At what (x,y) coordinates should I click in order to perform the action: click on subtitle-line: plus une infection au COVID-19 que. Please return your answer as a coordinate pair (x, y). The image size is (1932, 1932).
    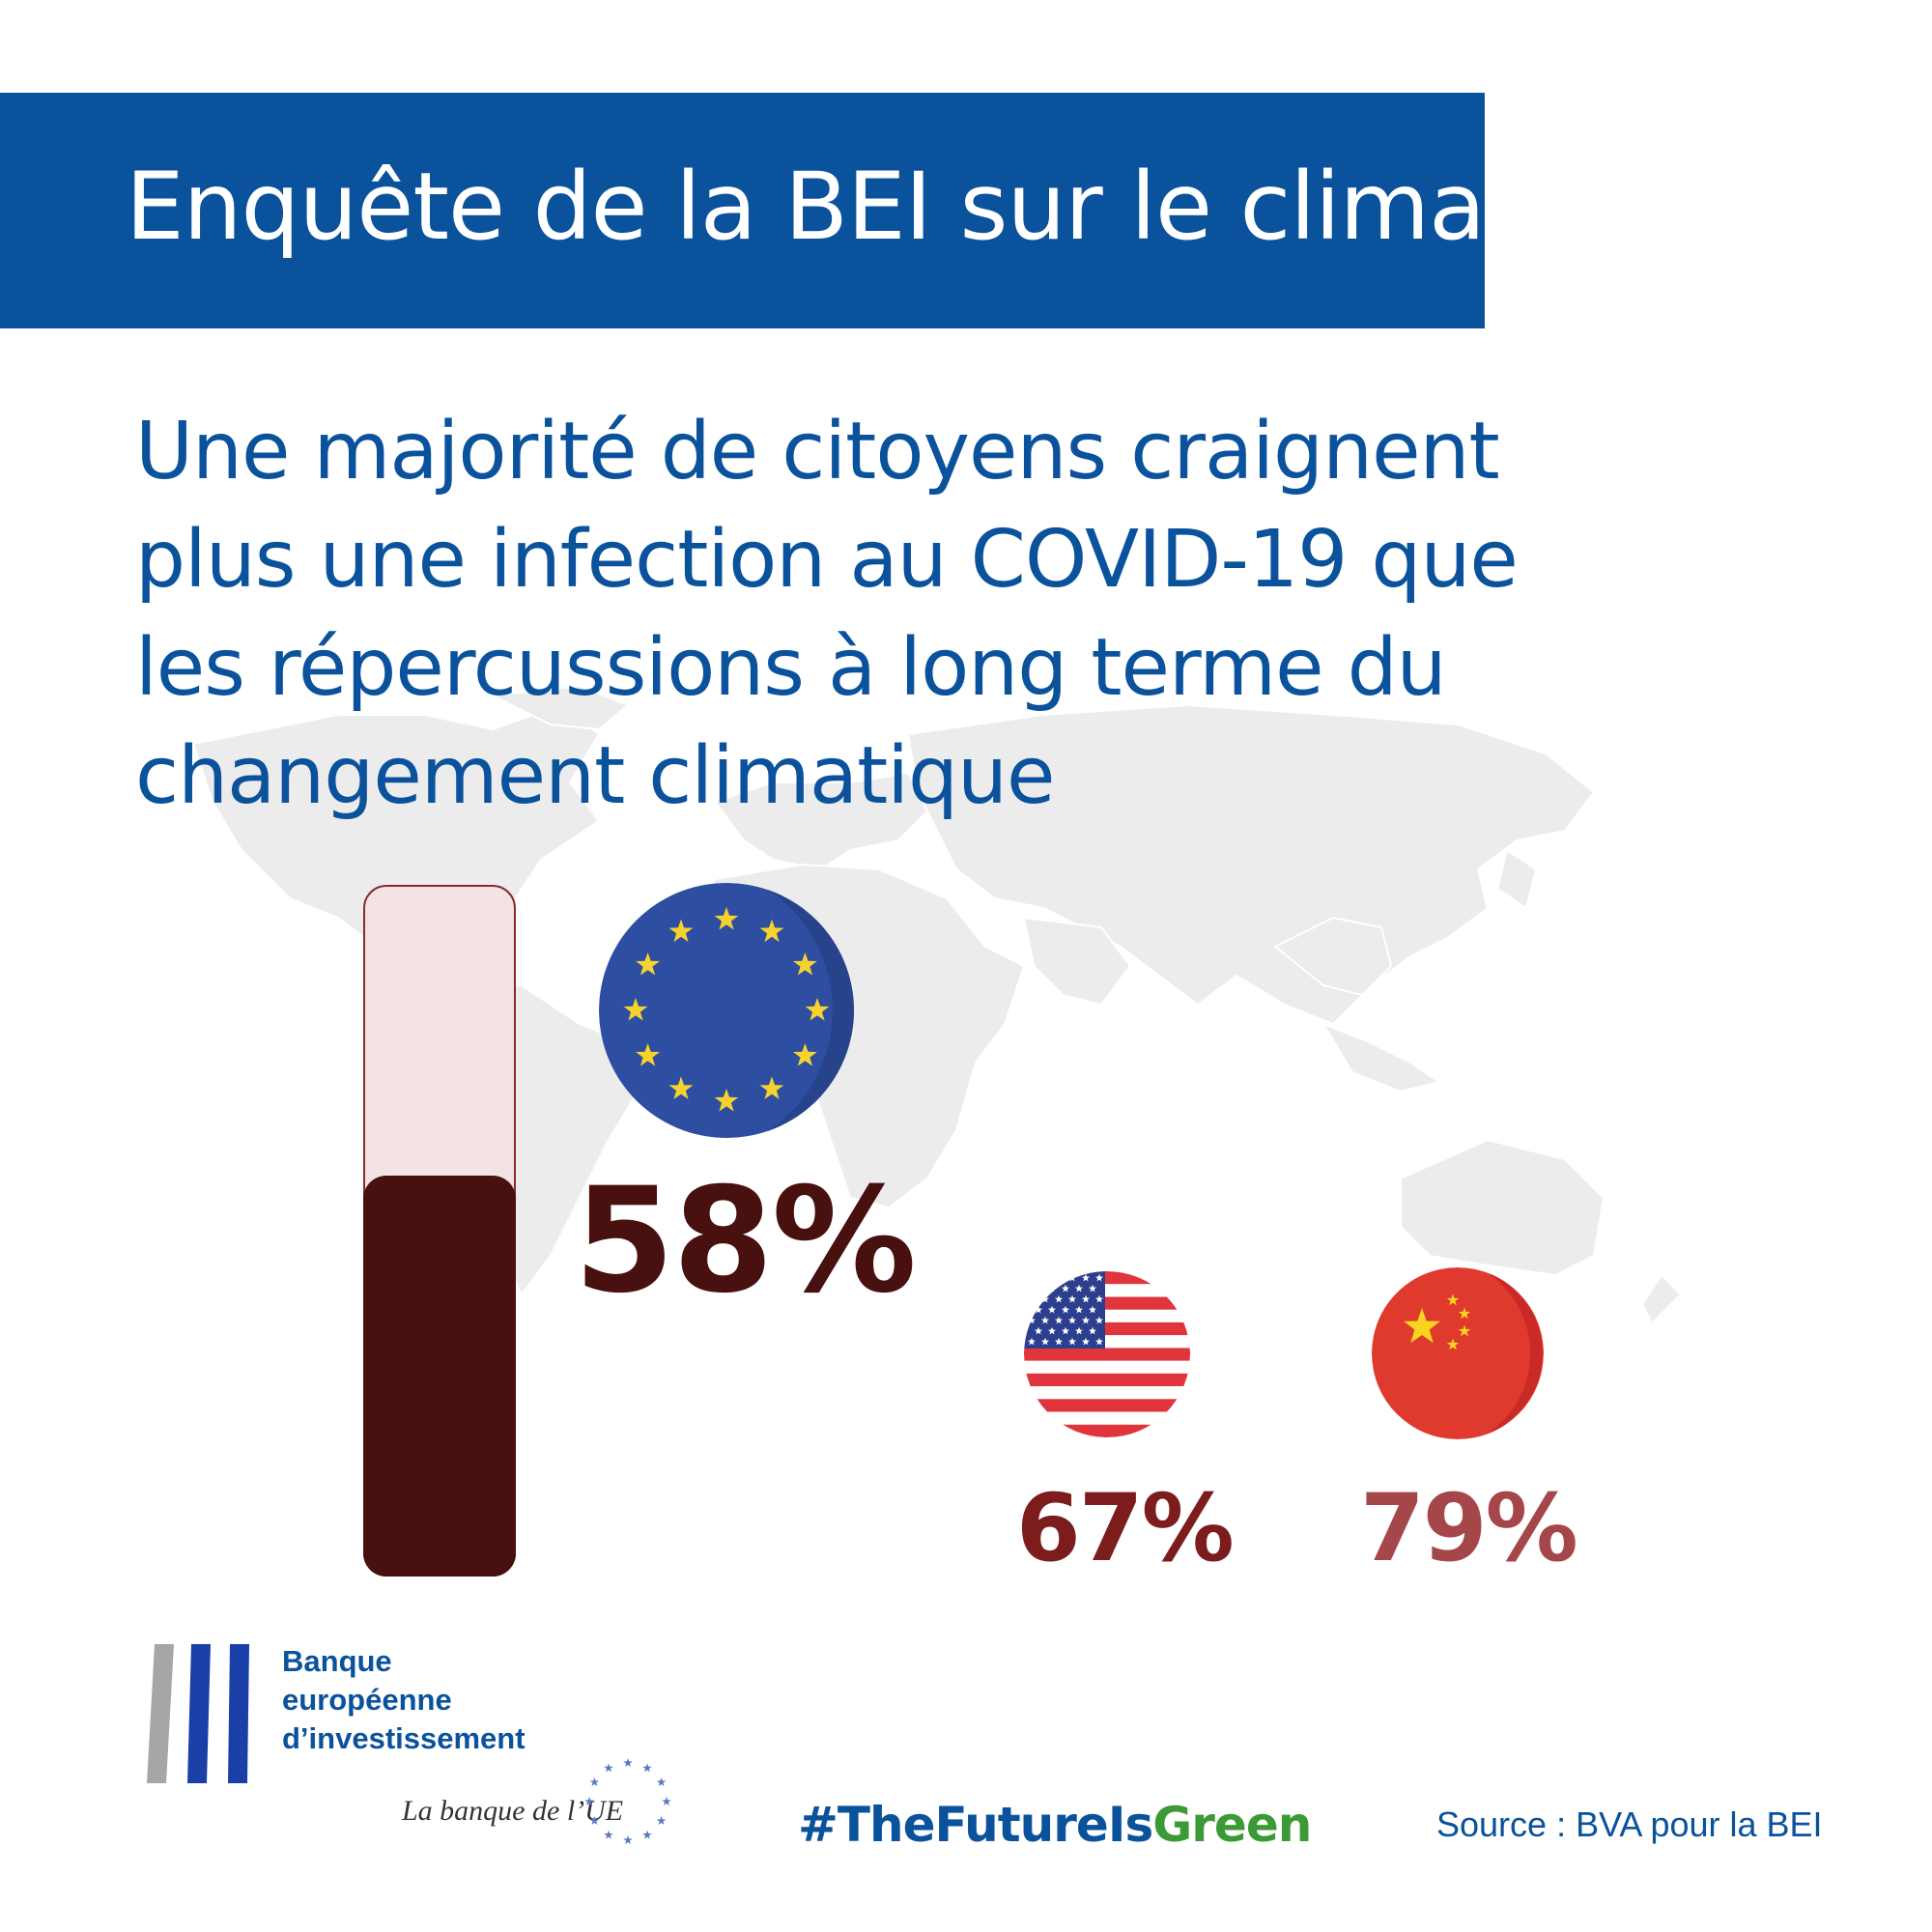
    Looking at the image, I should click on (827, 560).